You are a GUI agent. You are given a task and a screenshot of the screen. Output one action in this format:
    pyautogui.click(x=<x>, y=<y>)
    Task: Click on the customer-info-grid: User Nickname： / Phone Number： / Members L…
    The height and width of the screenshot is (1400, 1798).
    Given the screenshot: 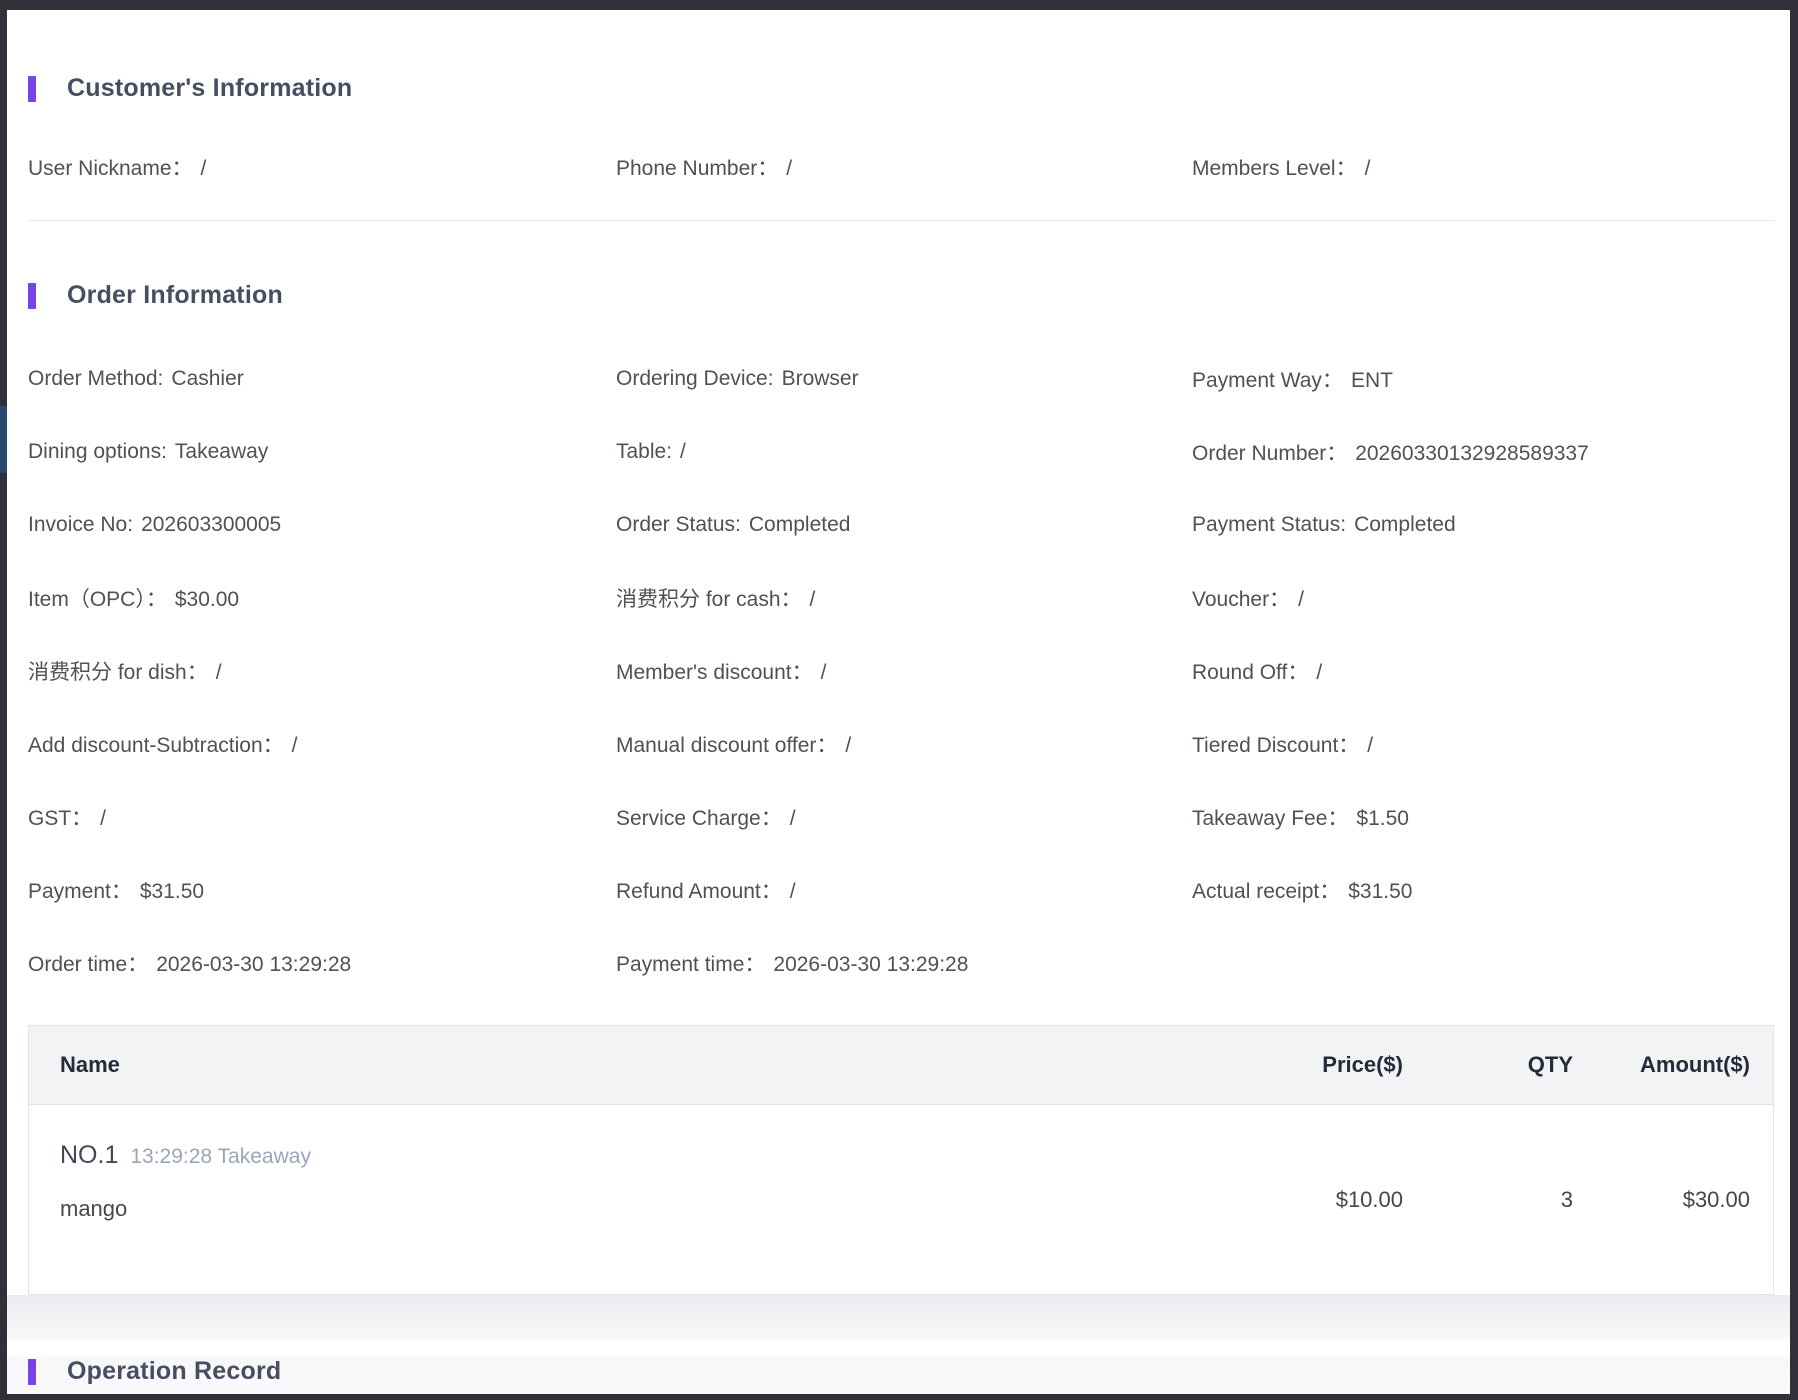 What is the action you would take?
    pyautogui.click(x=901, y=167)
    